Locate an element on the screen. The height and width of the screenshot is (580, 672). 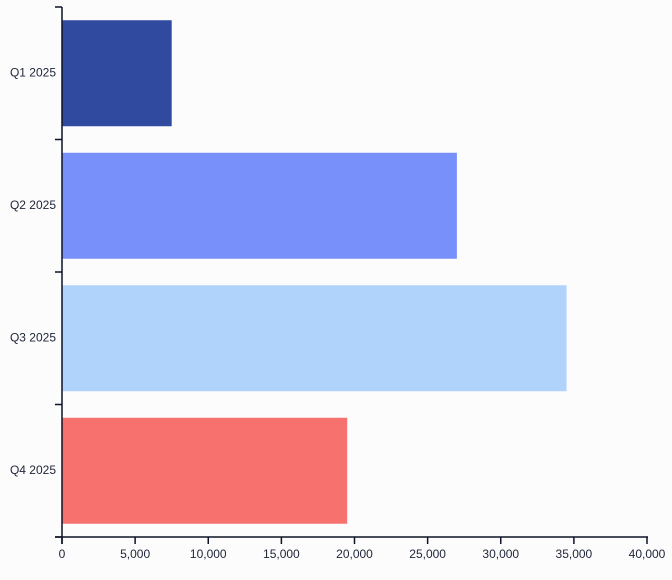
x-axis-tick-label: 15,000 is located at coordinates (281, 554).